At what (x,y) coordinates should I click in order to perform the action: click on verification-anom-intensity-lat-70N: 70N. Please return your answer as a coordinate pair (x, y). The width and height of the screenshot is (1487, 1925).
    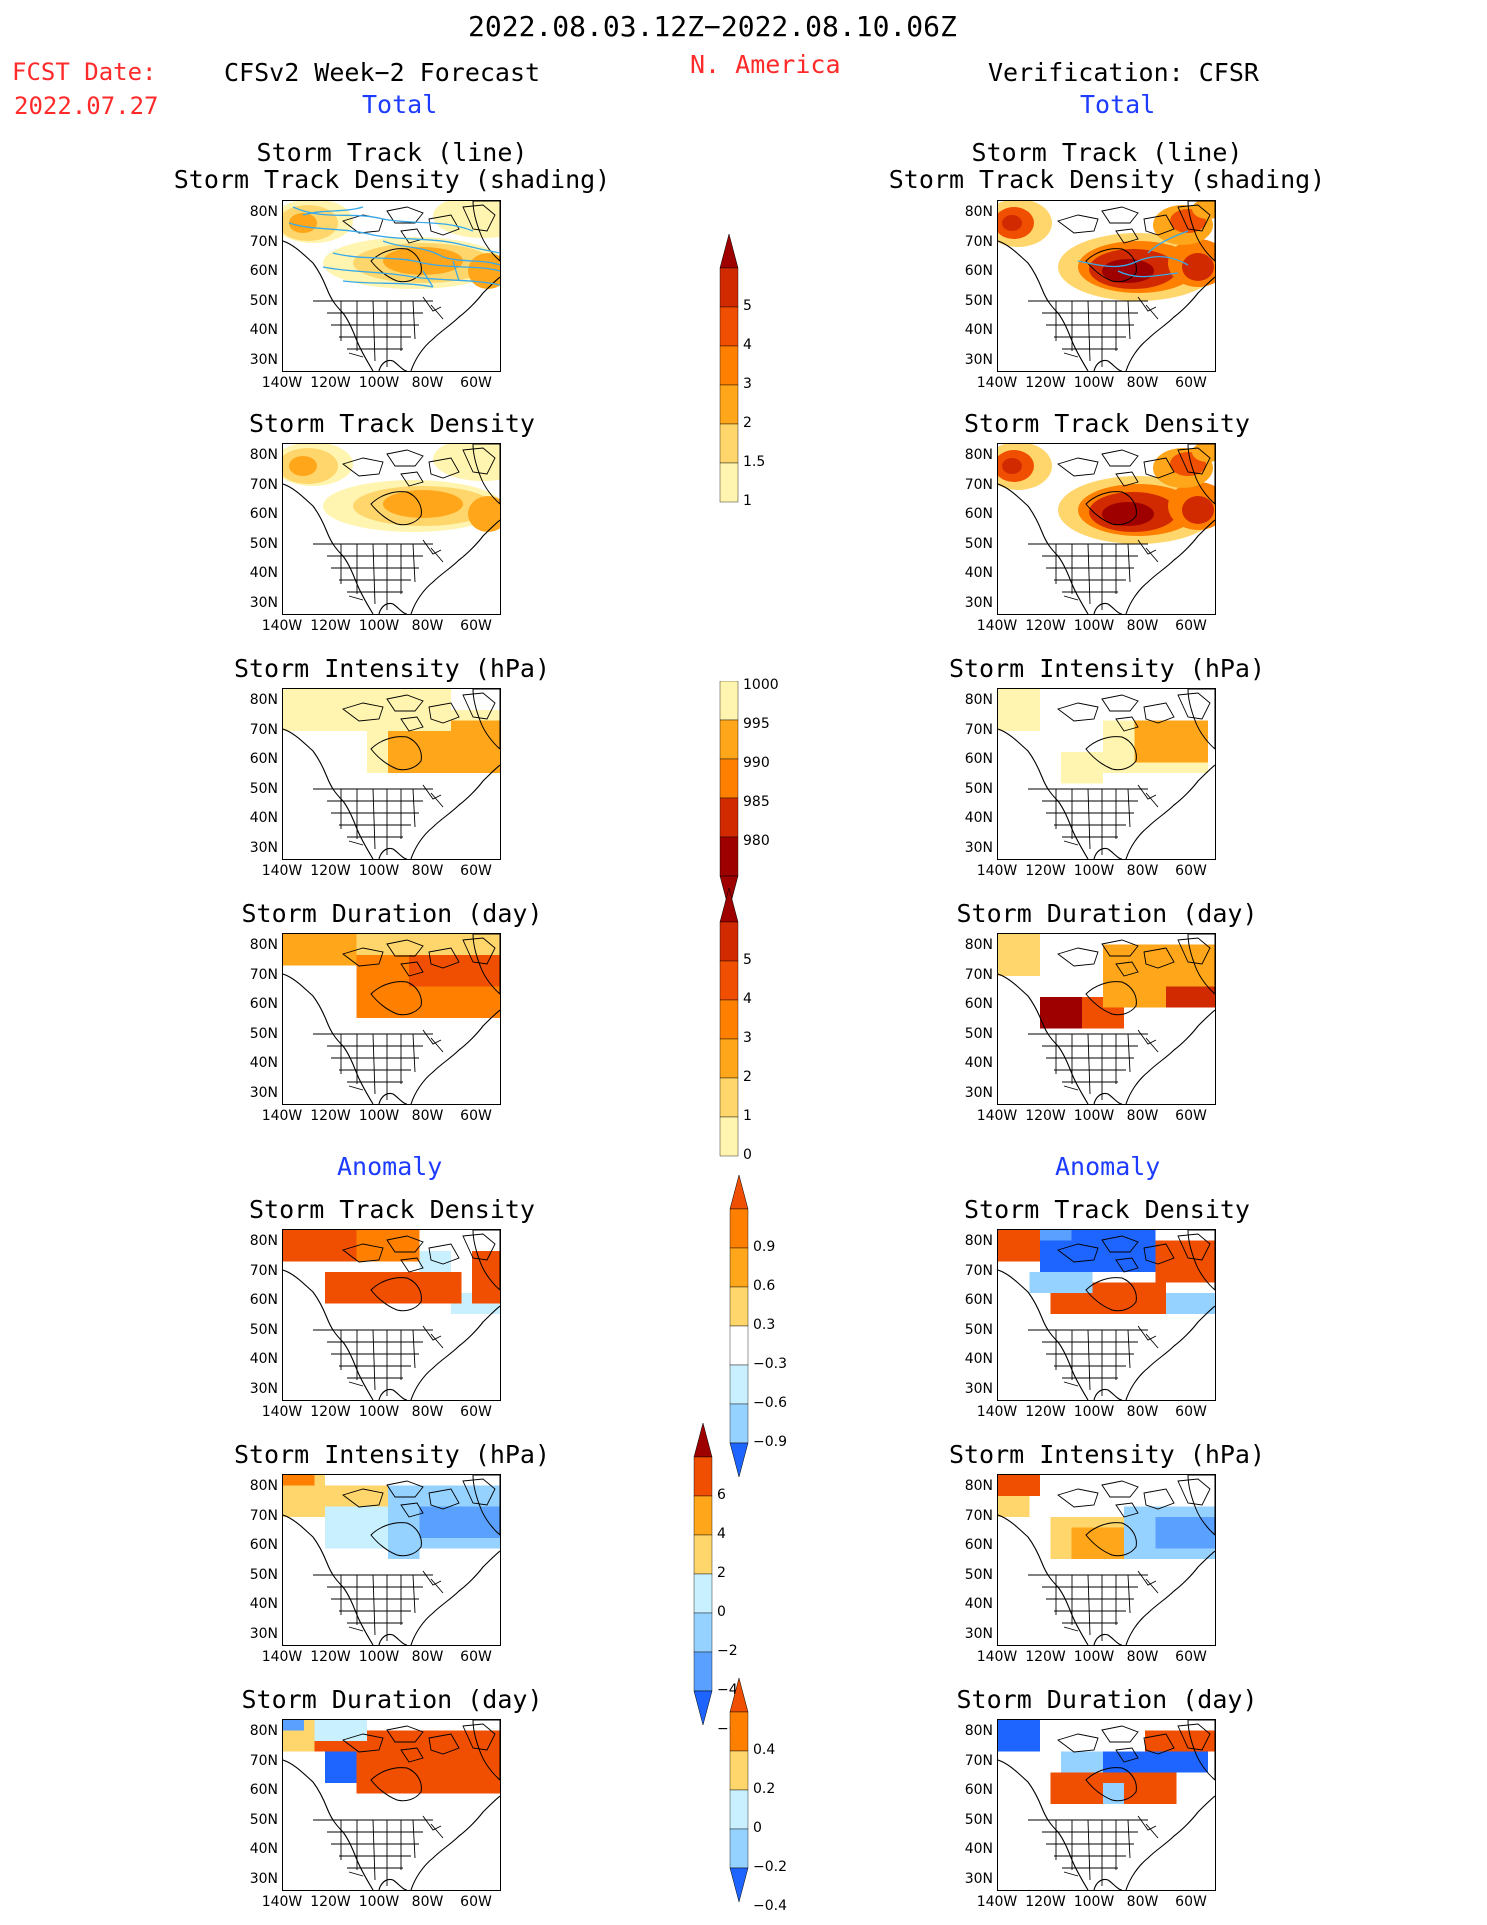
    Looking at the image, I should click on (978, 1515).